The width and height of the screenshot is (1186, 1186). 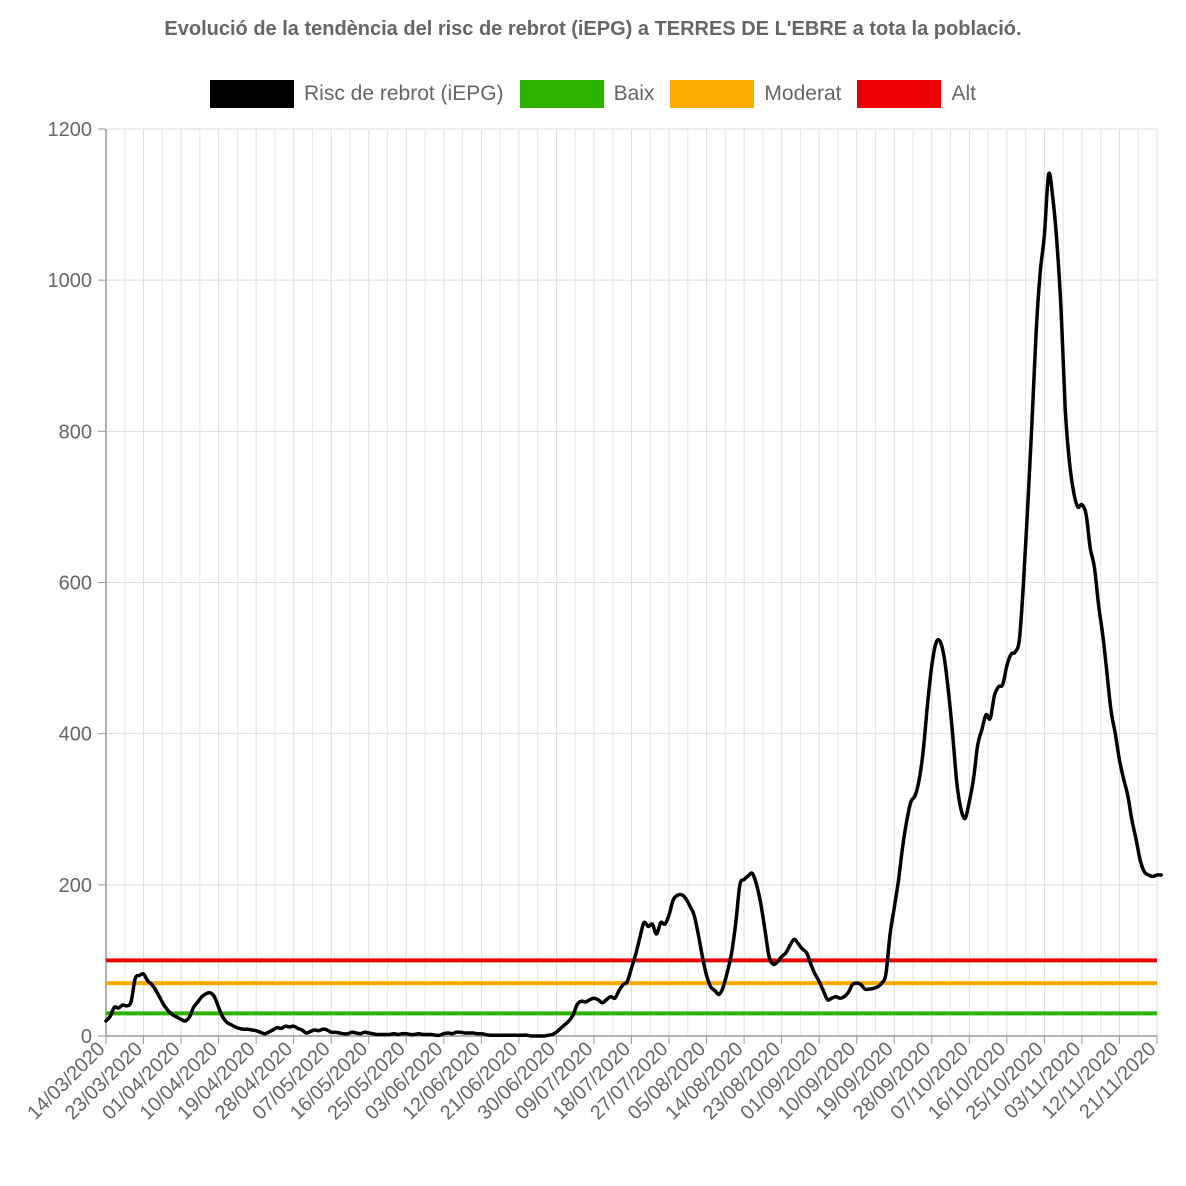 What do you see at coordinates (75, 886) in the screenshot?
I see `y-tick-label: 200` at bounding box center [75, 886].